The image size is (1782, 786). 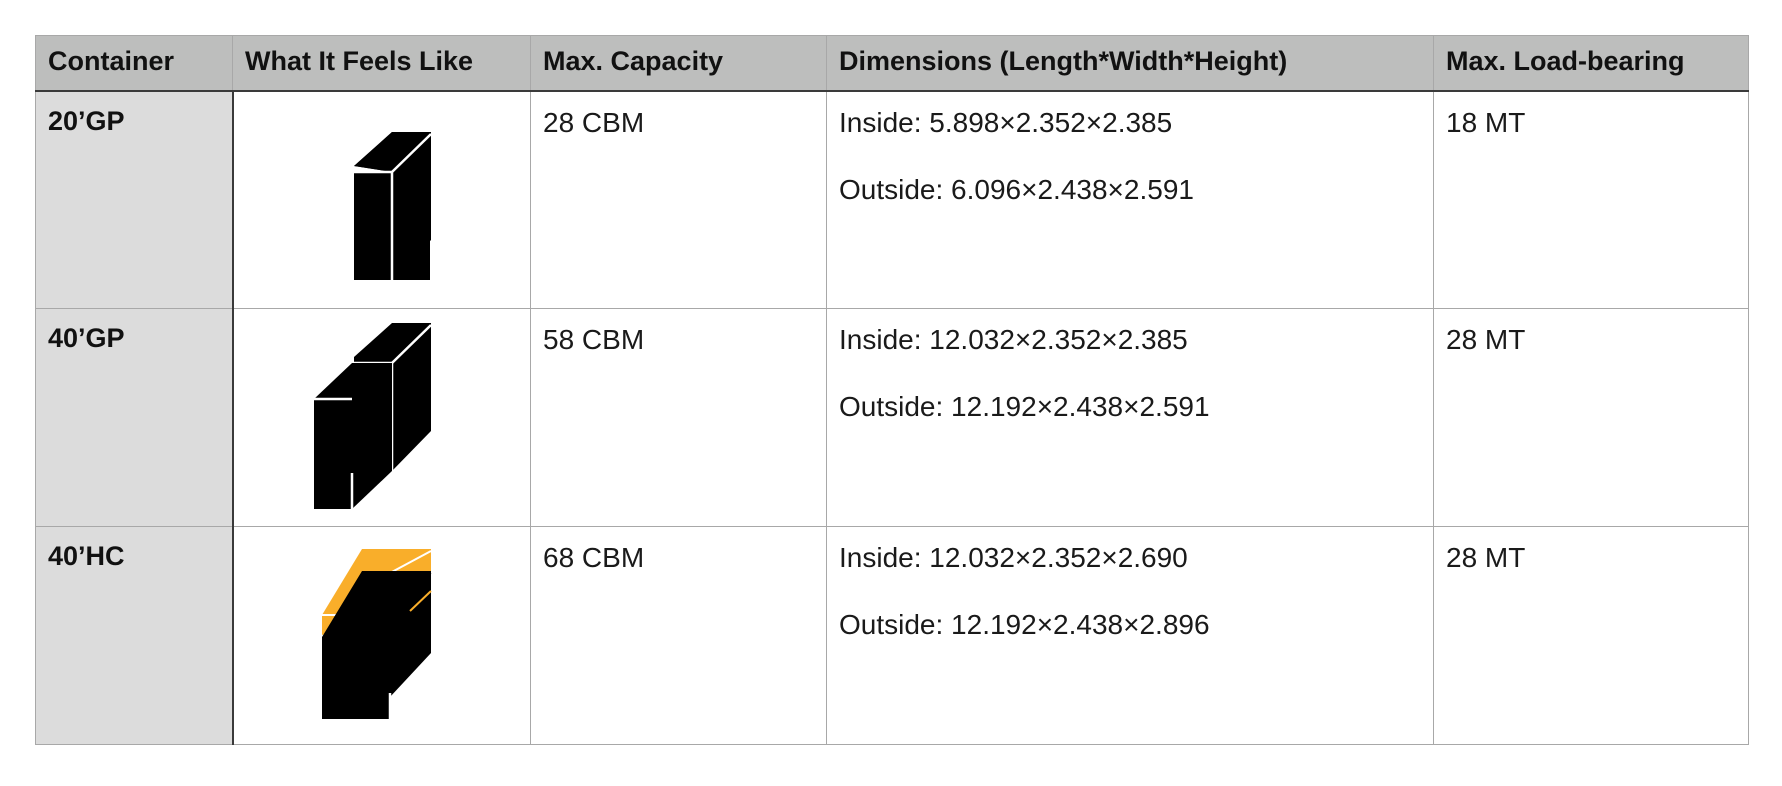 I want to click on capacity-value: 28 CBM, so click(x=594, y=122).